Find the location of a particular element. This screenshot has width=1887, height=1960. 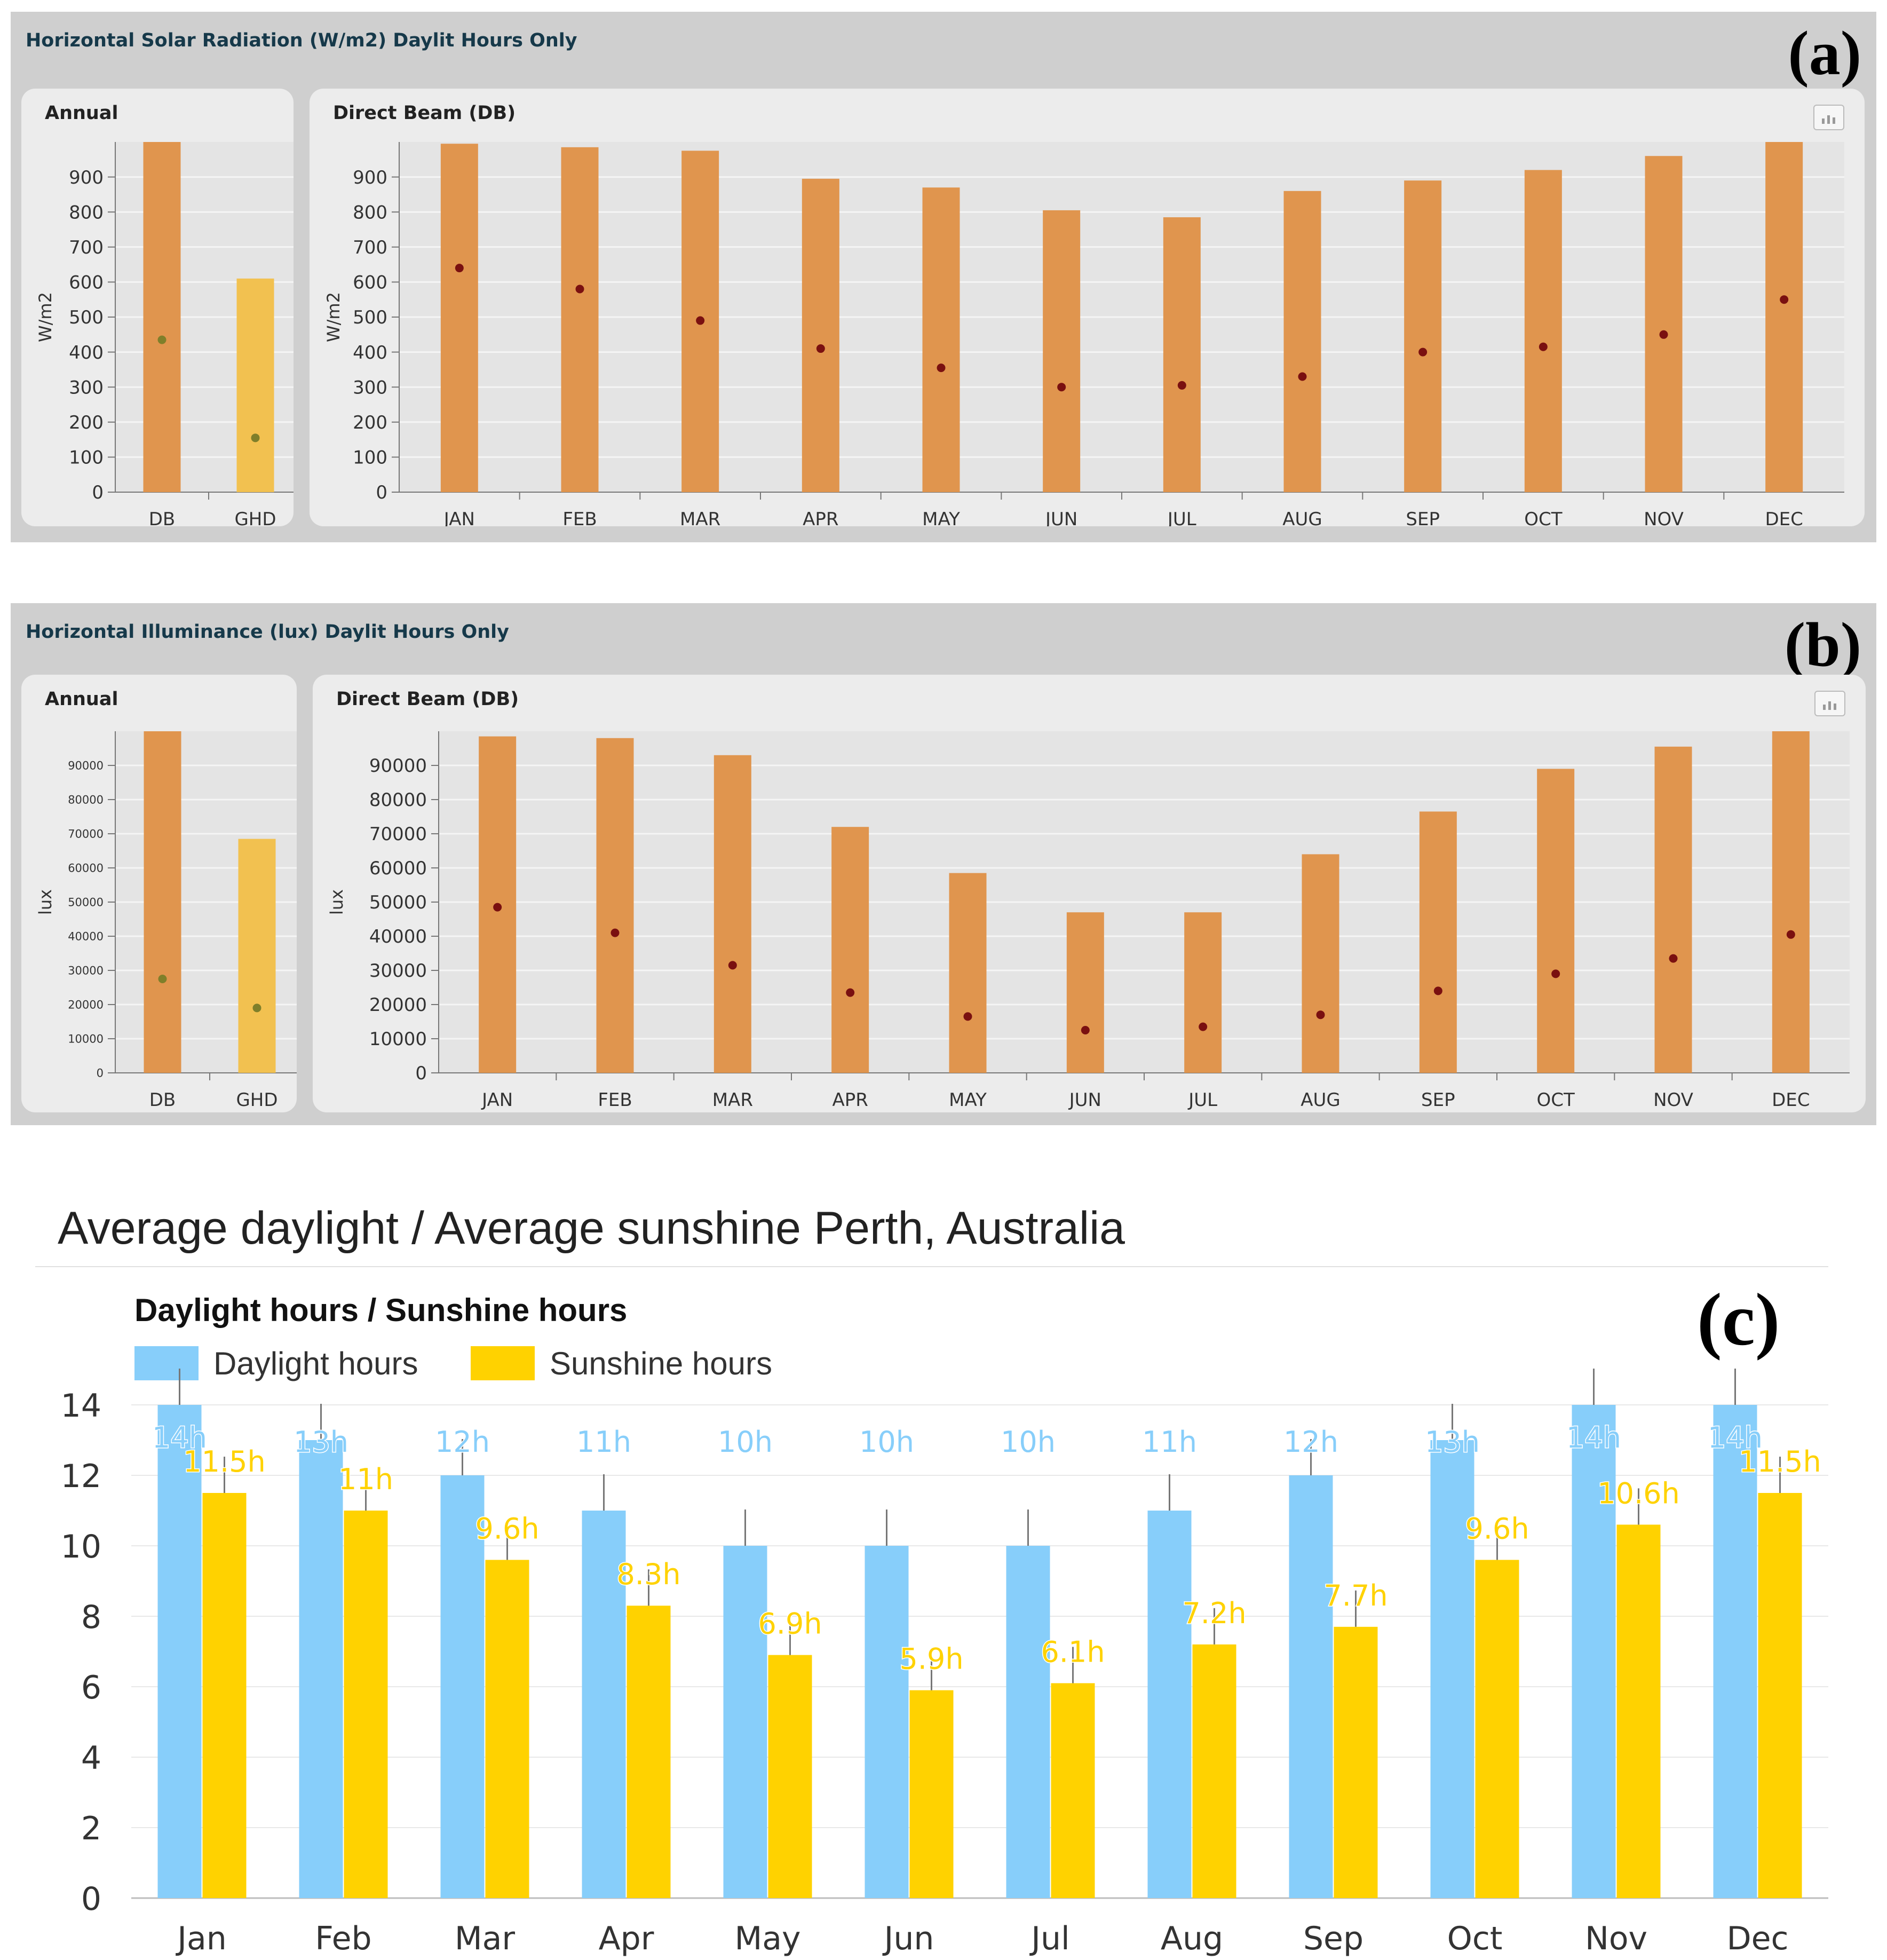

panel-c-subtitle: Daylight hours / Sunshine hours is located at coordinates (381, 1310).